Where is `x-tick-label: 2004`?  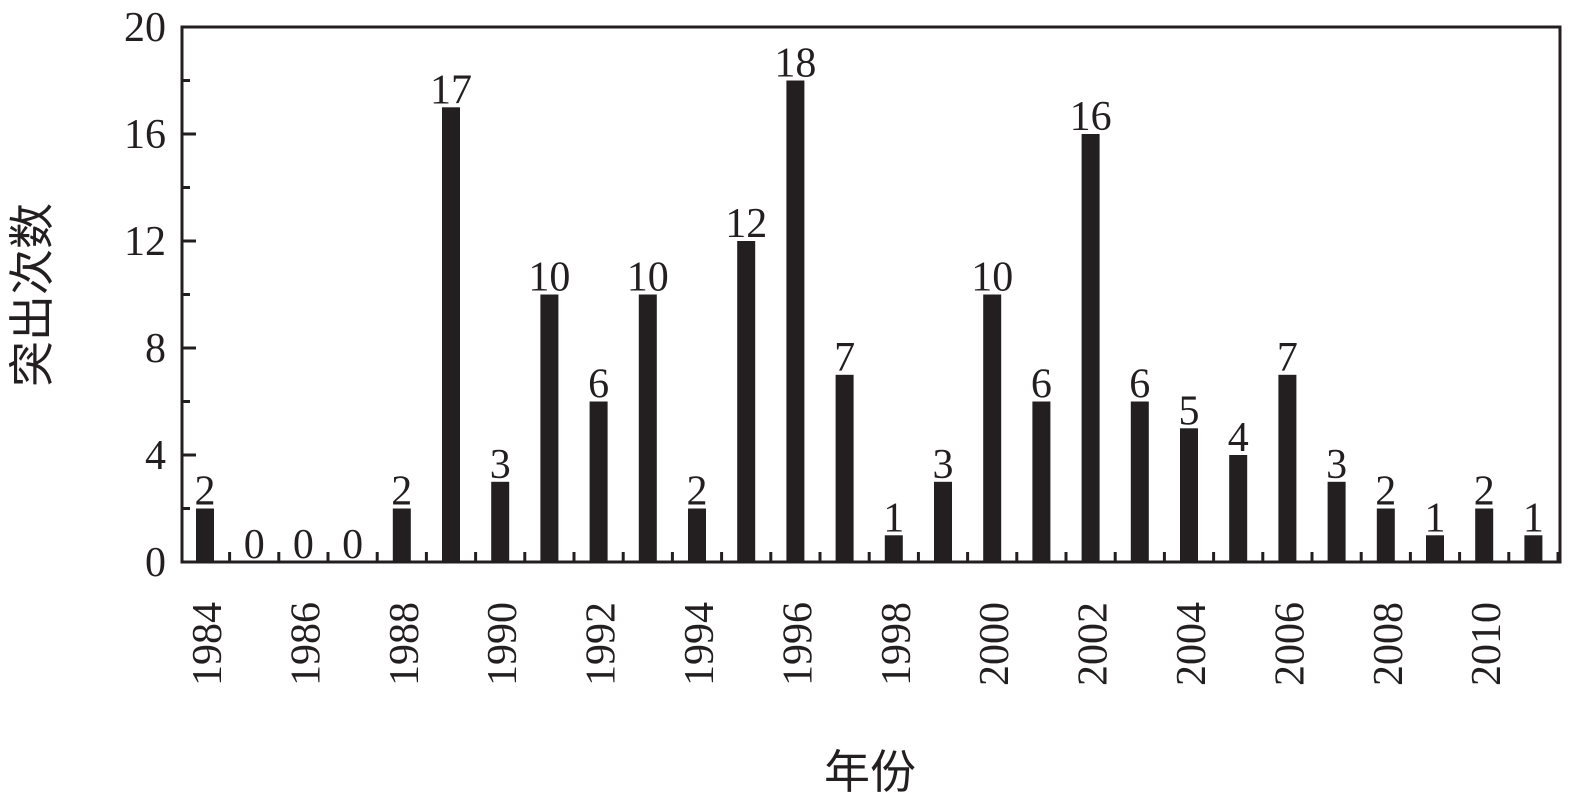
x-tick-label: 2004 is located at coordinates (1192, 644).